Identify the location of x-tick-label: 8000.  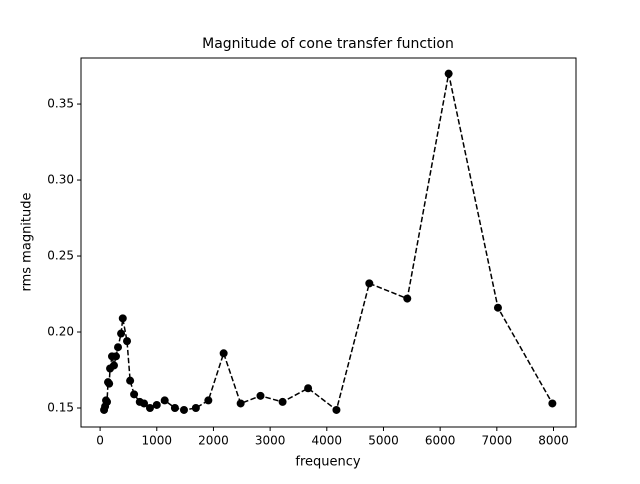
(553, 441).